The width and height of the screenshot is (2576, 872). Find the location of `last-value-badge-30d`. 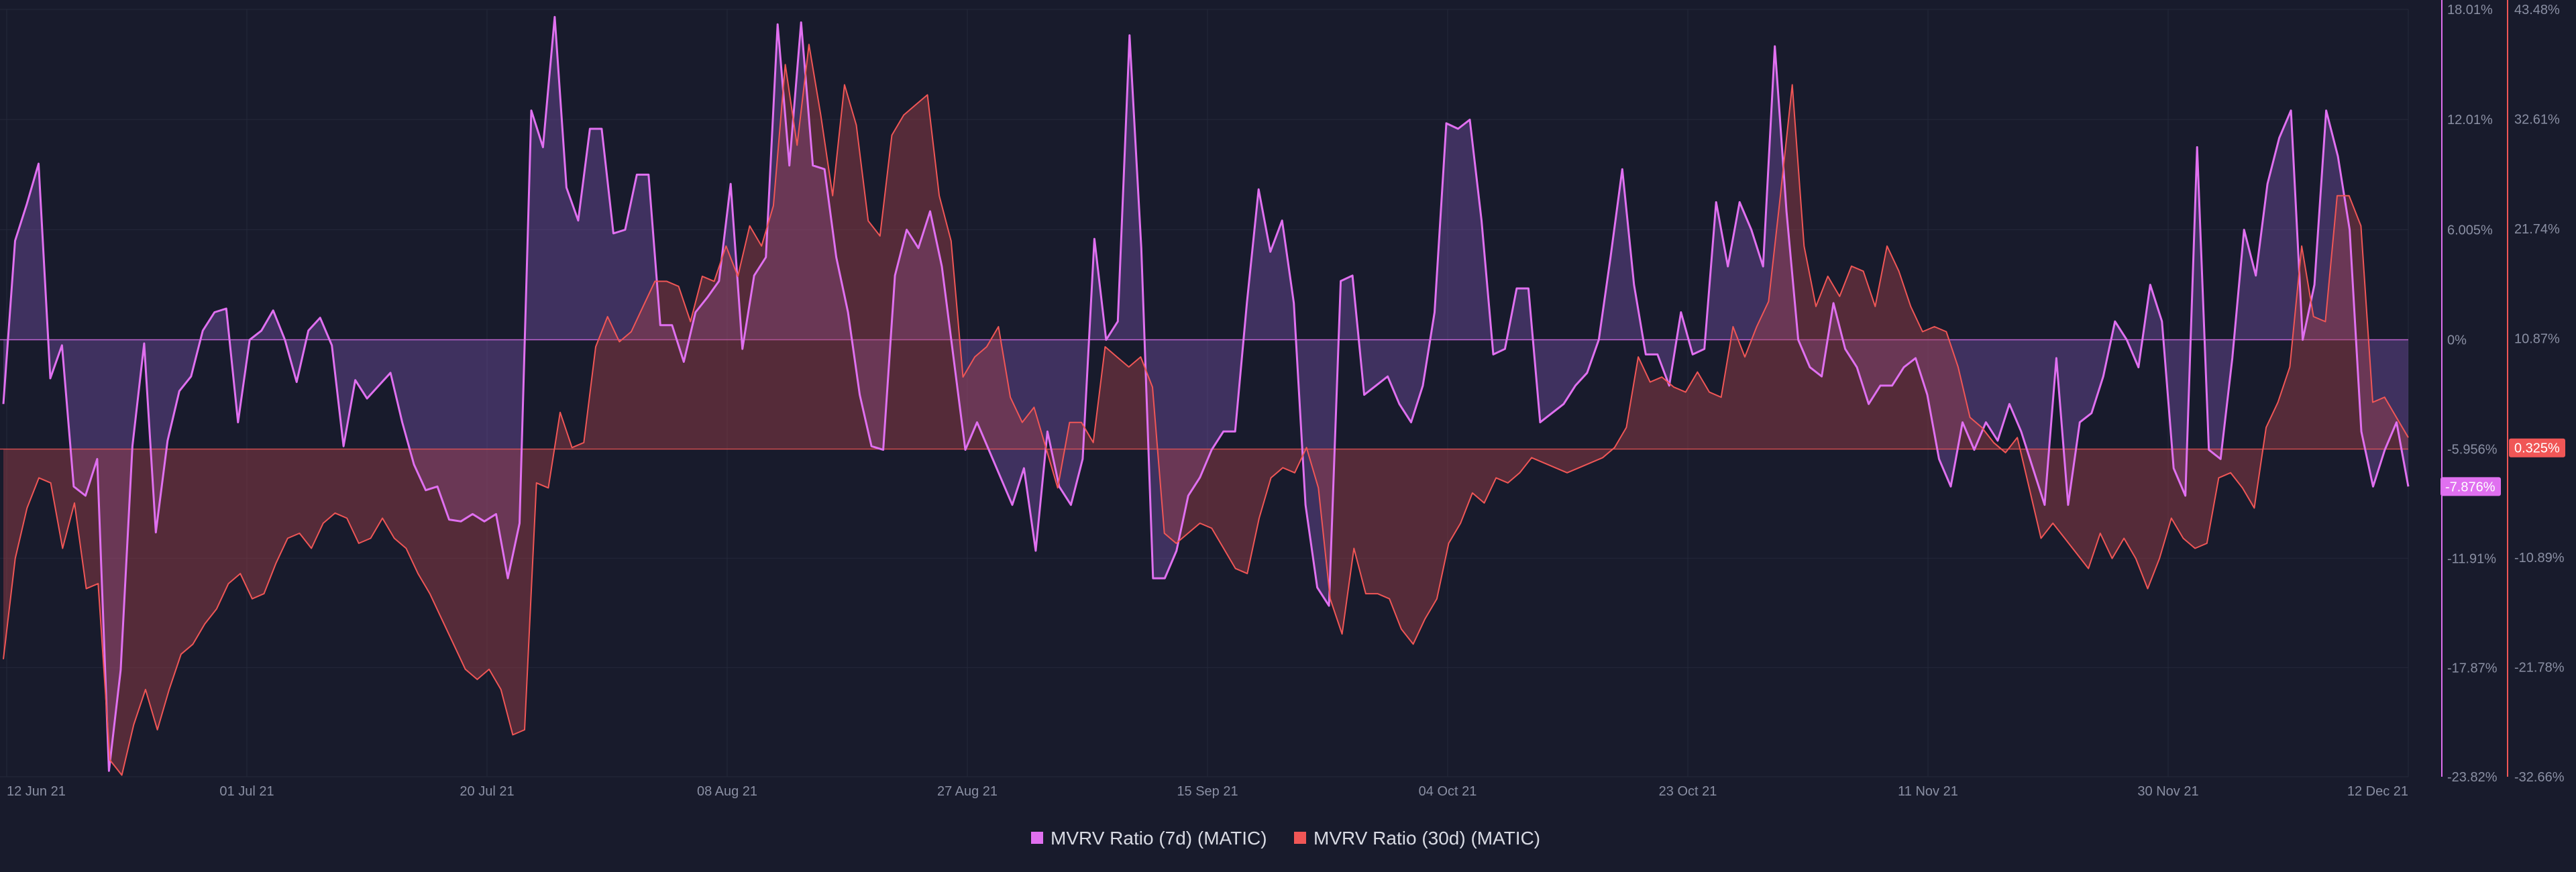

last-value-badge-30d is located at coordinates (2537, 448).